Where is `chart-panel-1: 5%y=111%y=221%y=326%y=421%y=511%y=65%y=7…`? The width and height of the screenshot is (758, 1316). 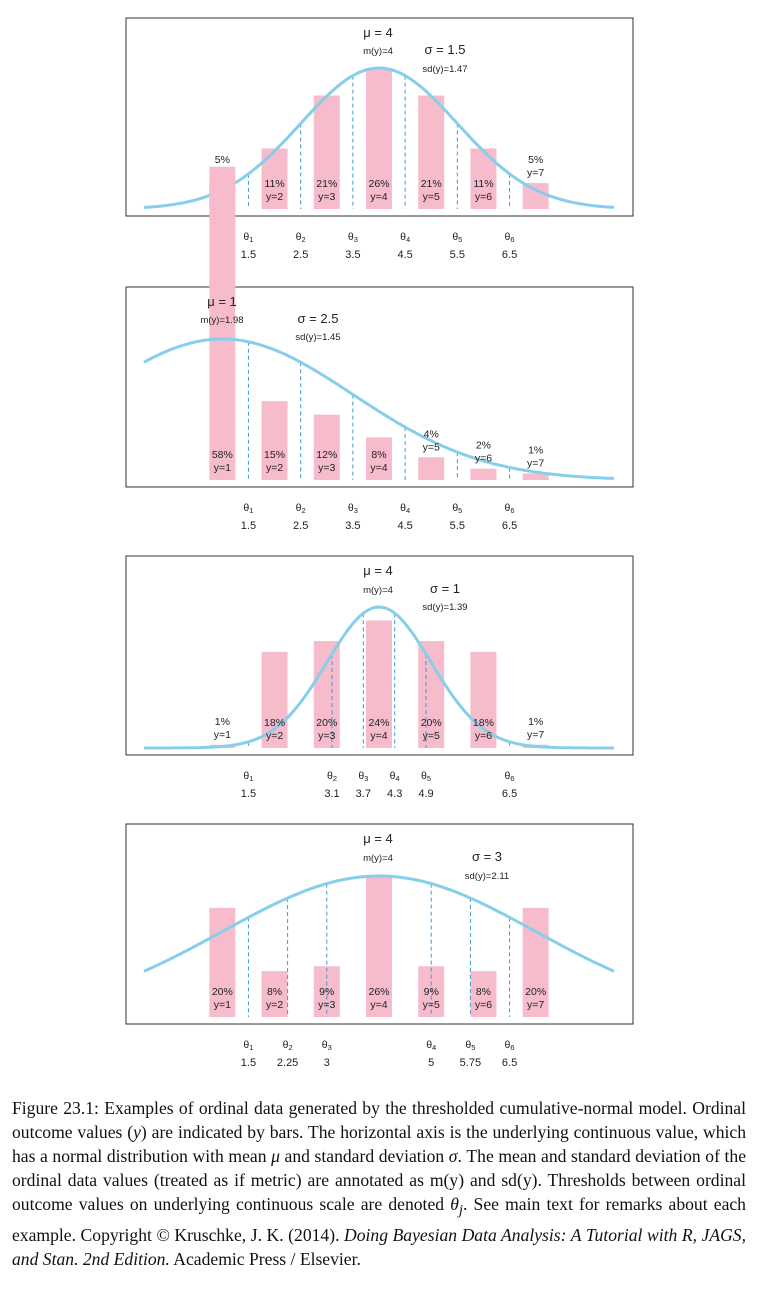
chart-panel-1: 5%y=111%y=221%y=326%y=421%y=511%y=65%y=7… is located at coordinates (379, 139).